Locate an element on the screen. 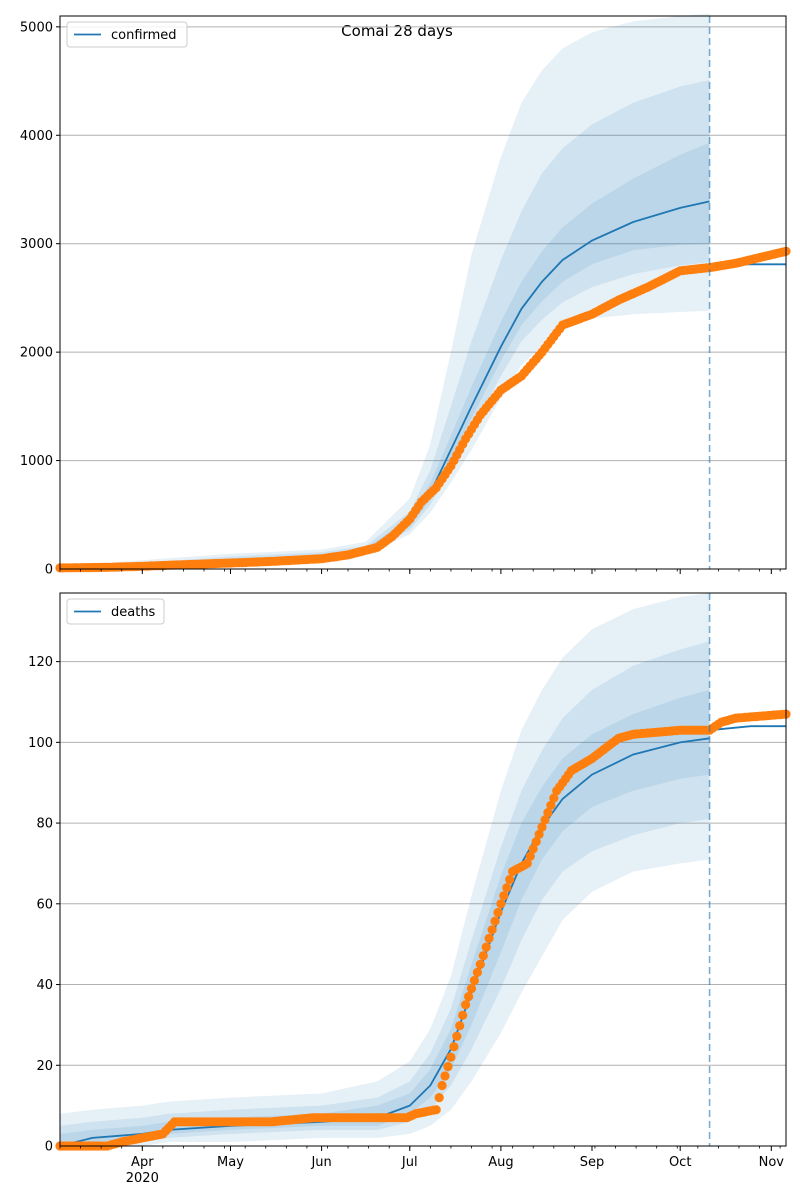 Image resolution: width=800 pixels, height=1200 pixels. x-tick-label: Nov is located at coordinates (772, 1162).